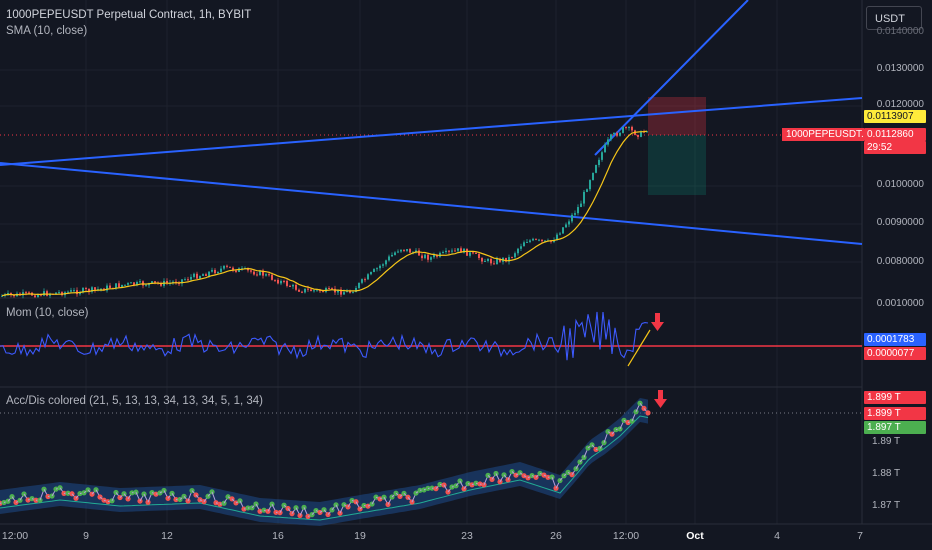 The width and height of the screenshot is (932, 550). Describe the element at coordinates (671, 78) in the screenshot. I see `steep-trendline` at that location.